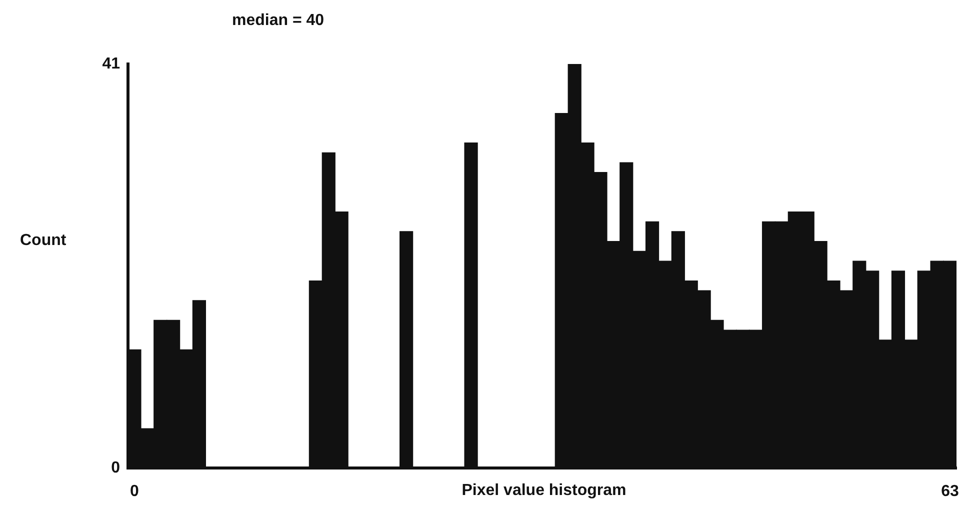  I want to click on y-tick-label: 41, so click(111, 63).